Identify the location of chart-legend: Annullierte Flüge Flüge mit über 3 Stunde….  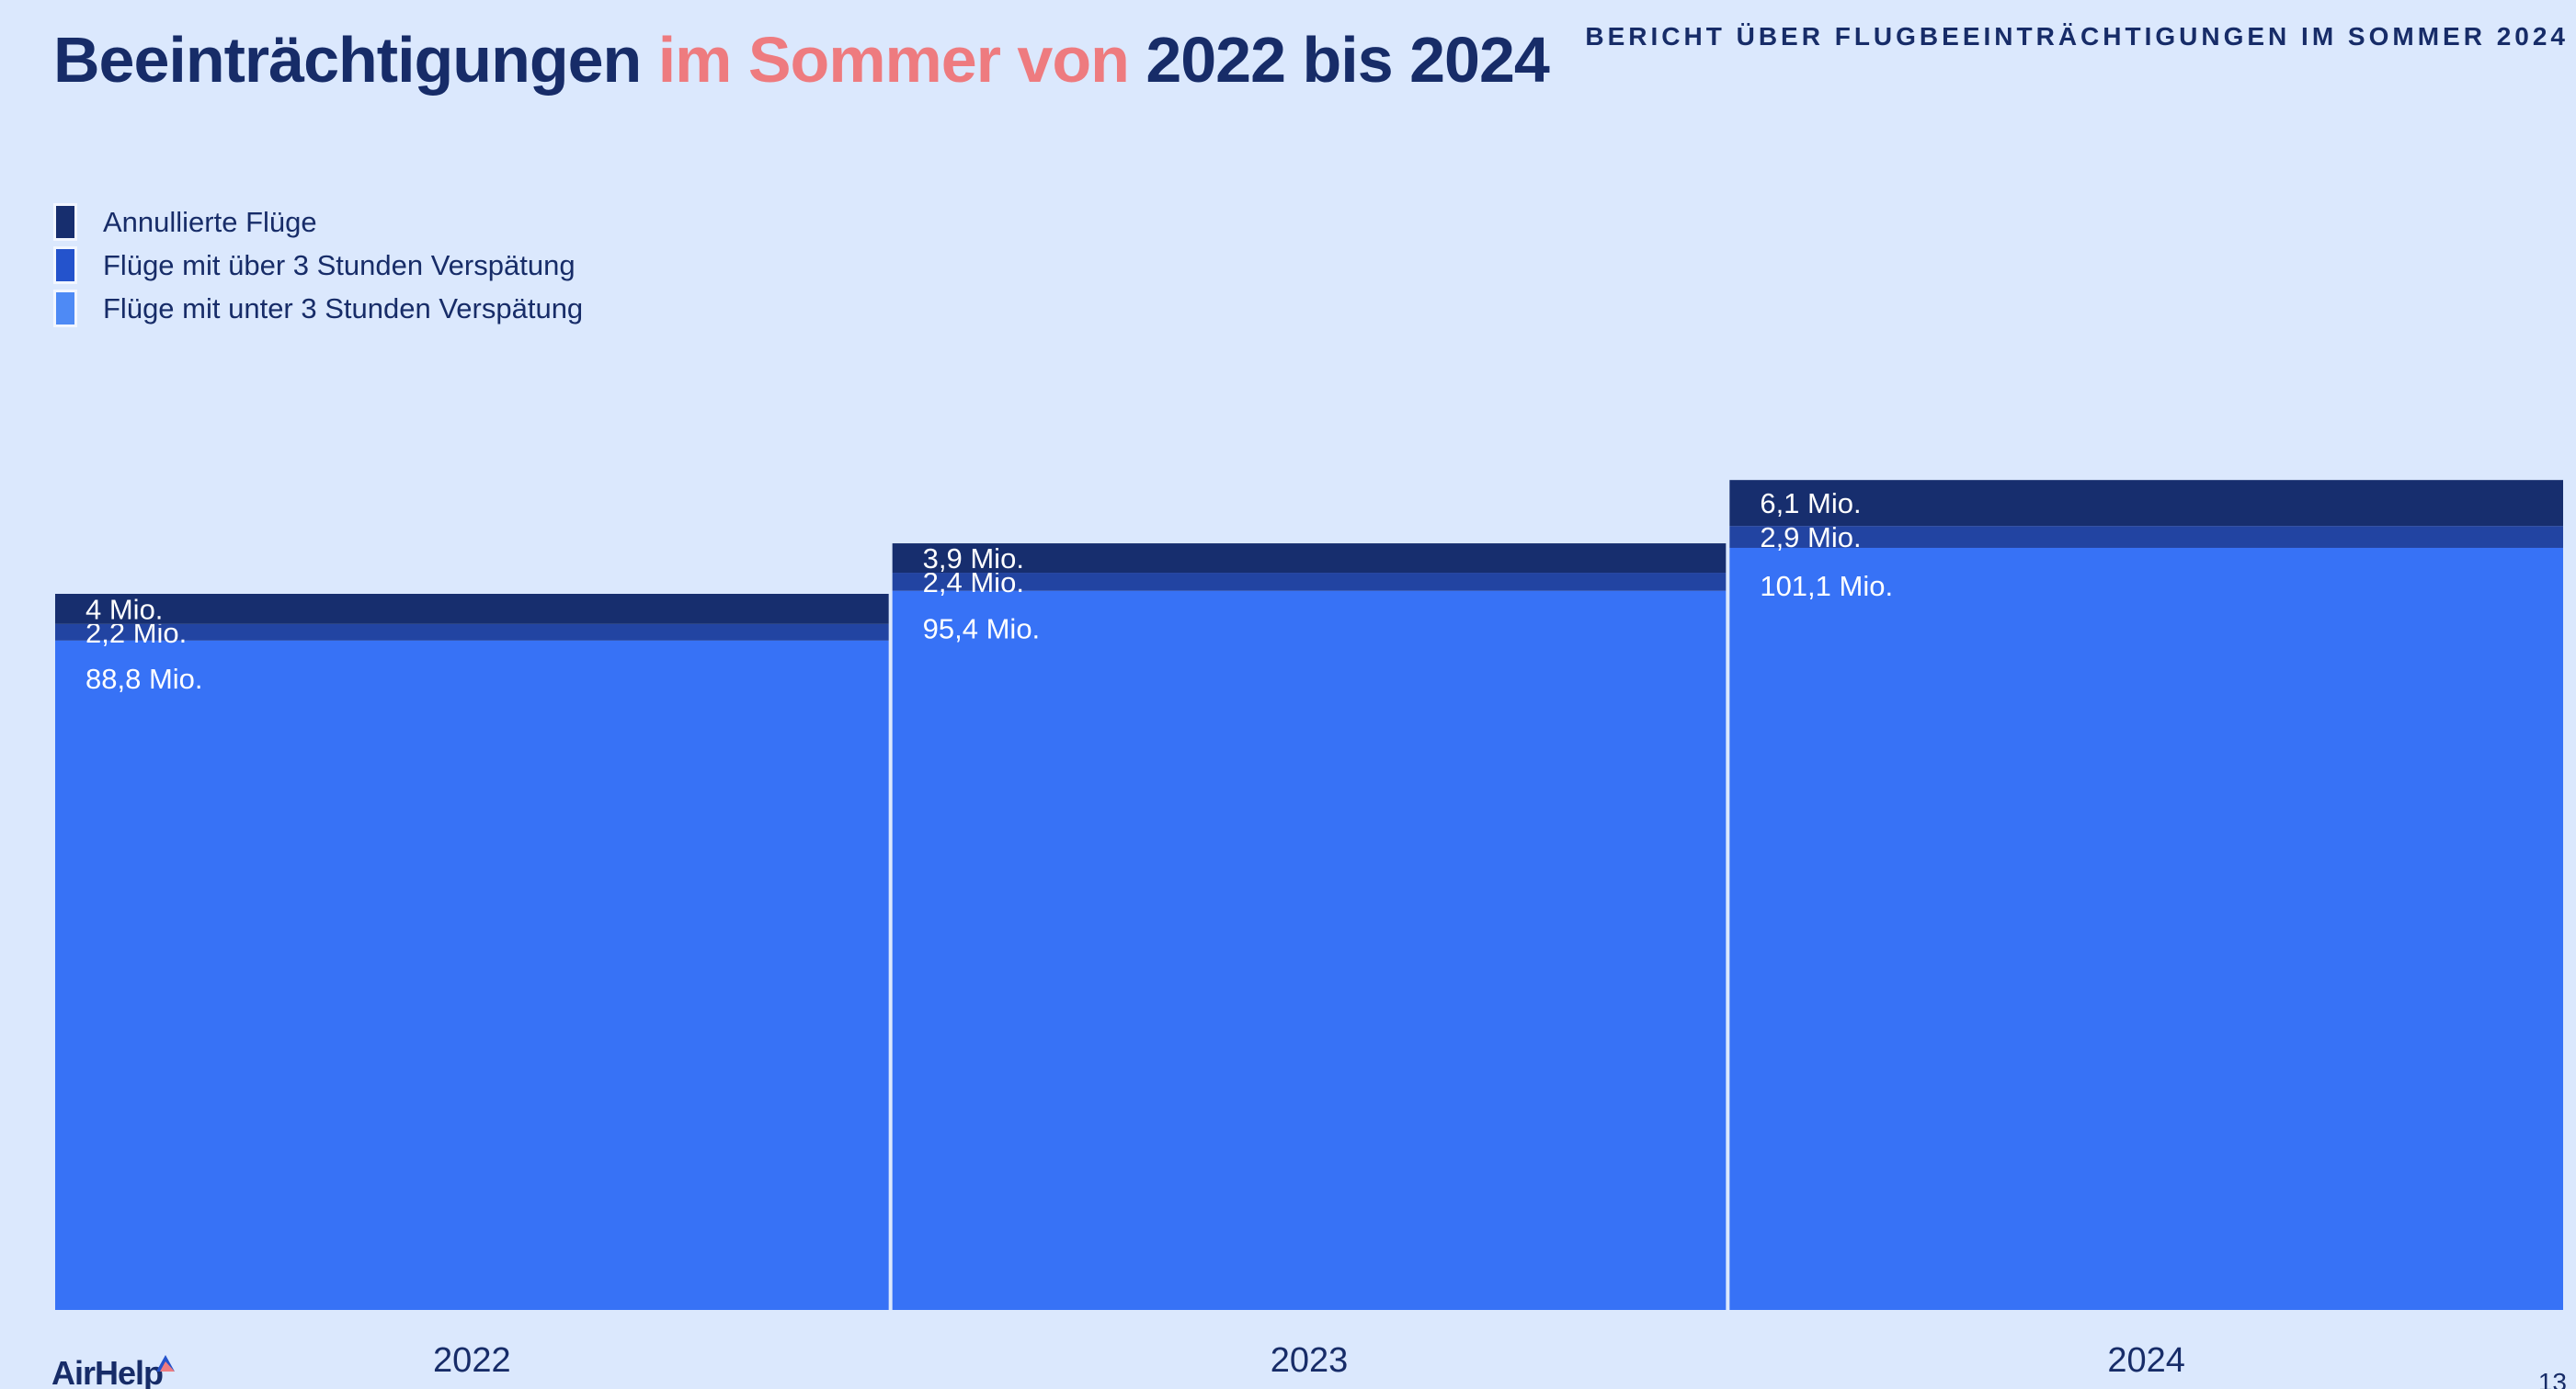
(318, 265).